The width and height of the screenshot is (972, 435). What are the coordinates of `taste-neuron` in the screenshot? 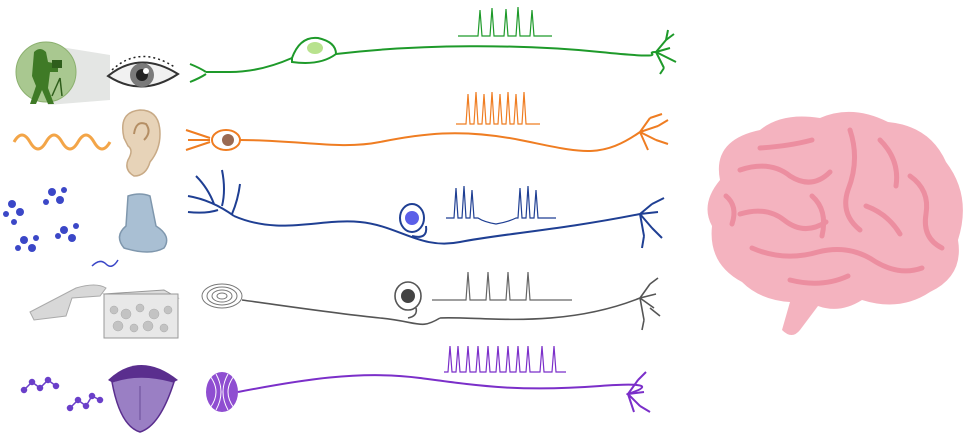 It's located at (444, 392).